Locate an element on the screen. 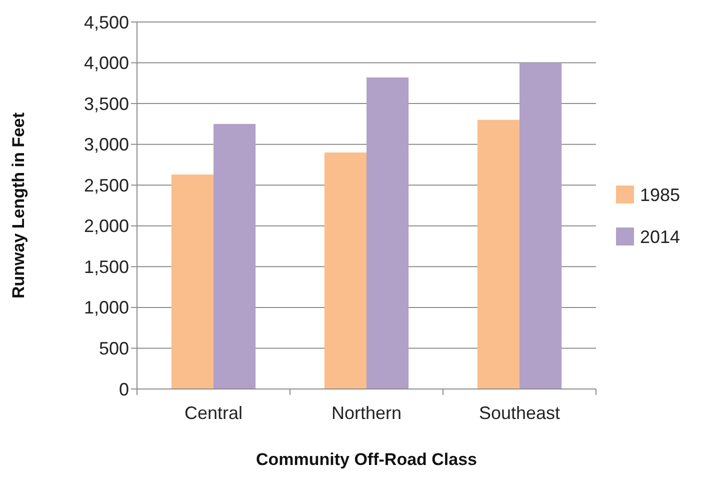 This screenshot has width=710, height=477. y-tick-label: 3,500 is located at coordinates (106, 104).